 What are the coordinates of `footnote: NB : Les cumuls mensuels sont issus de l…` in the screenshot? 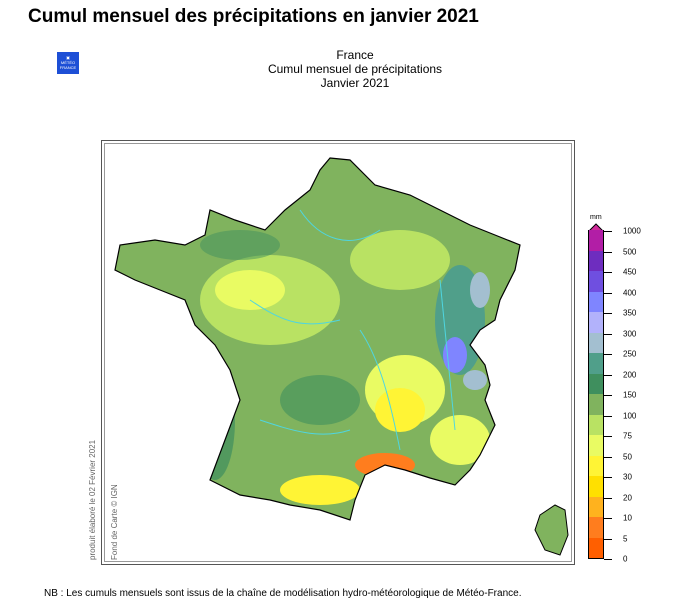 It's located at (283, 593).